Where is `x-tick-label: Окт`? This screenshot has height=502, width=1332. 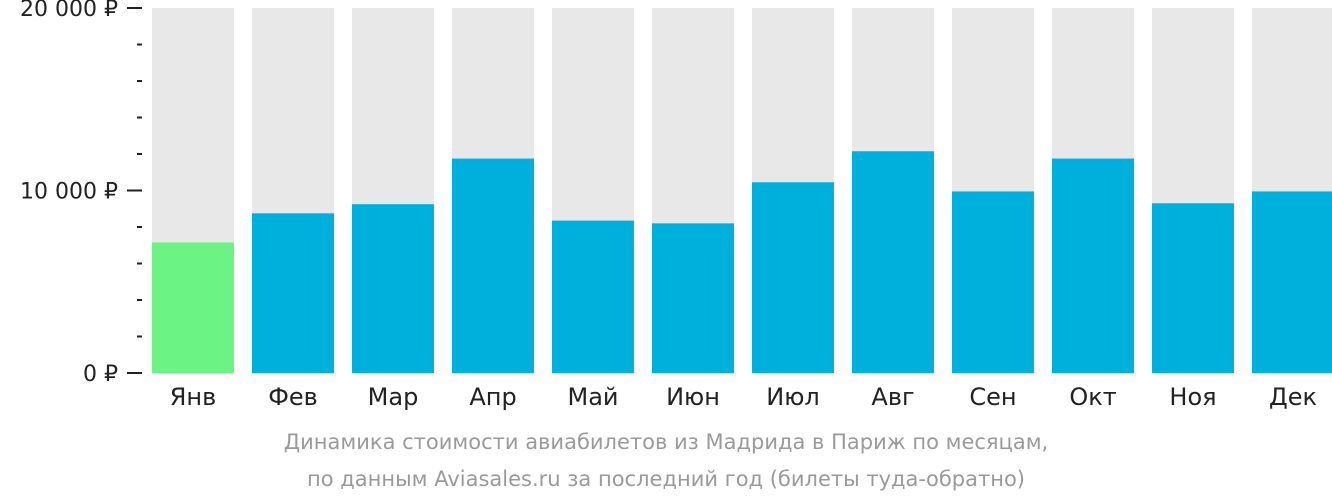
x-tick-label: Окт is located at coordinates (1092, 397).